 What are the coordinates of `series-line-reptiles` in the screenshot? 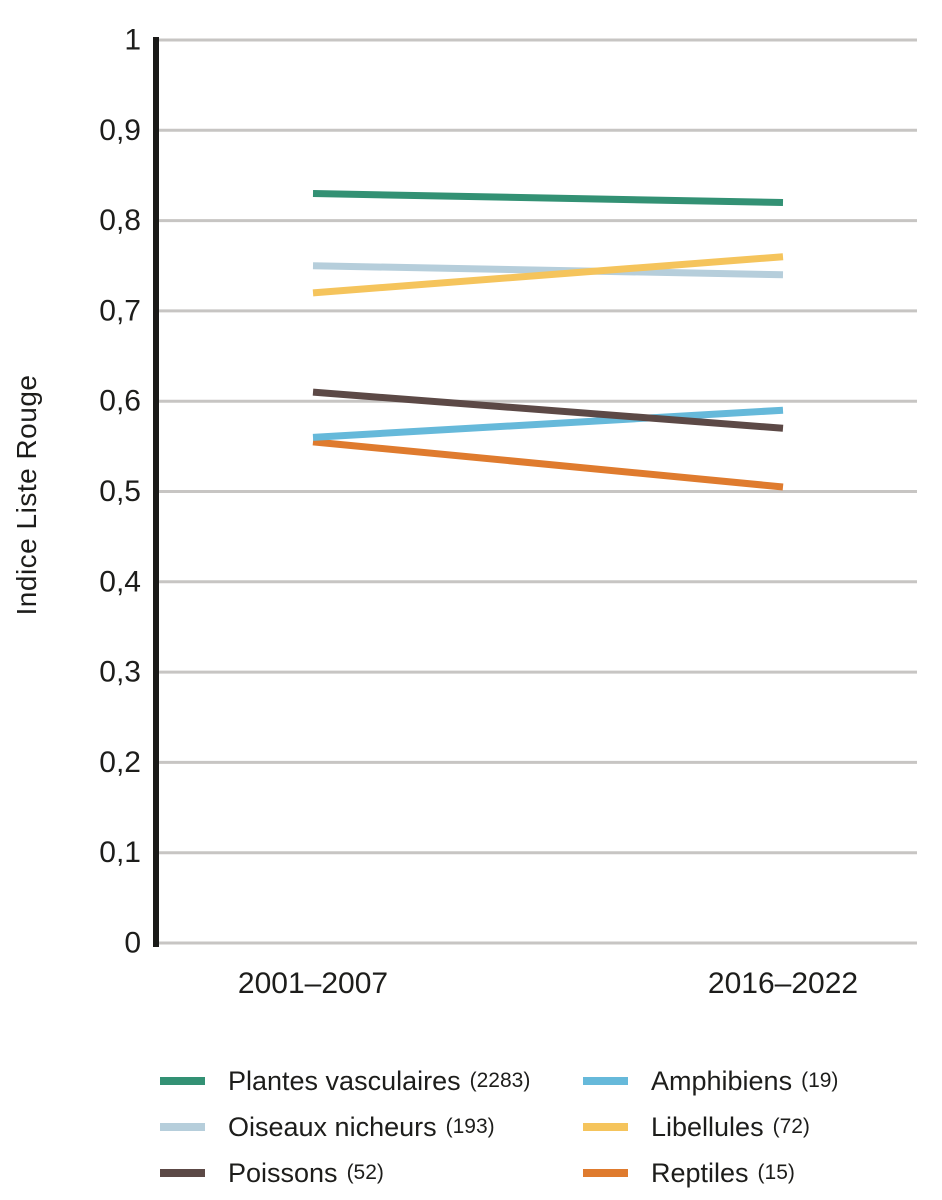 It's located at (548, 464).